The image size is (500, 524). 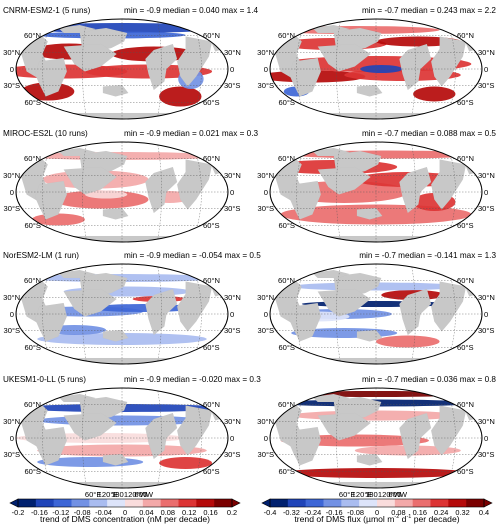 I want to click on colorbar-tick-label: 0.32, so click(x=462, y=512).